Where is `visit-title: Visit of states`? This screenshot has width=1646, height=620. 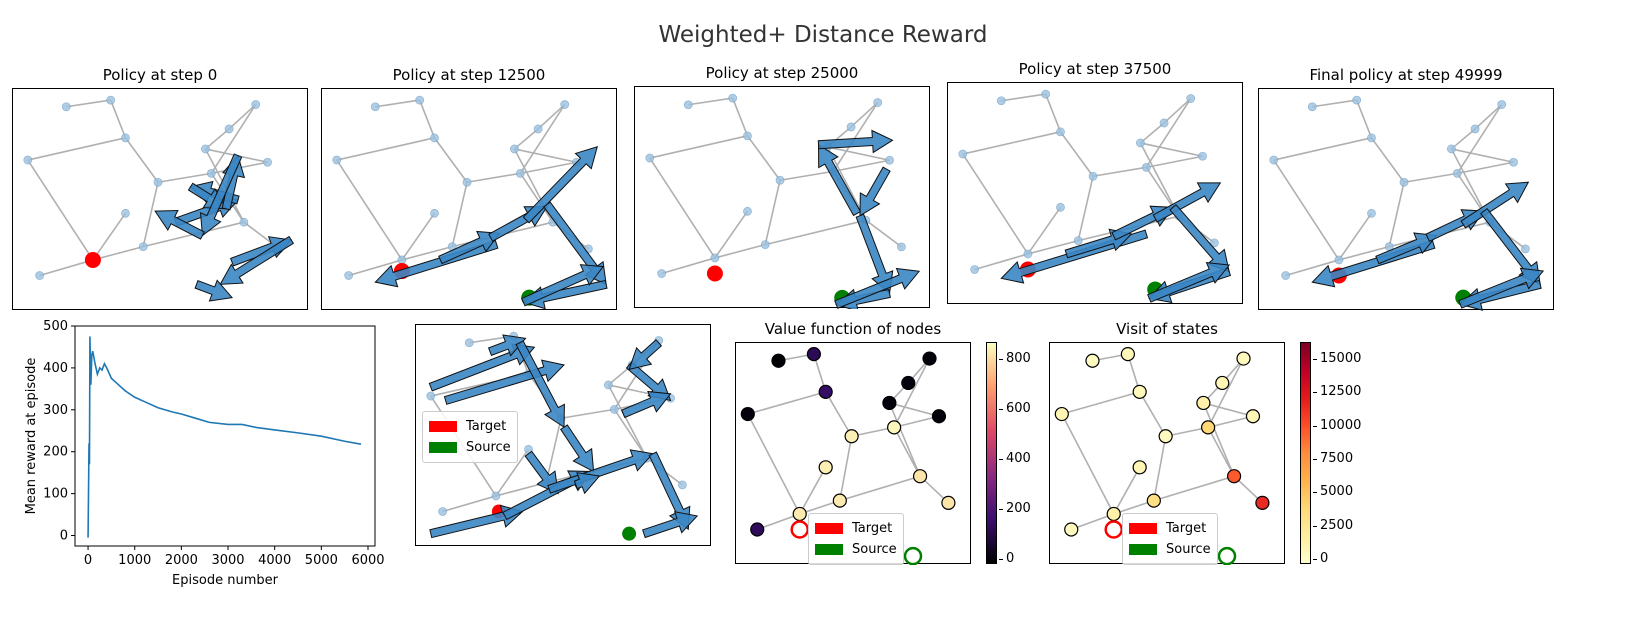 visit-title: Visit of states is located at coordinates (1167, 329).